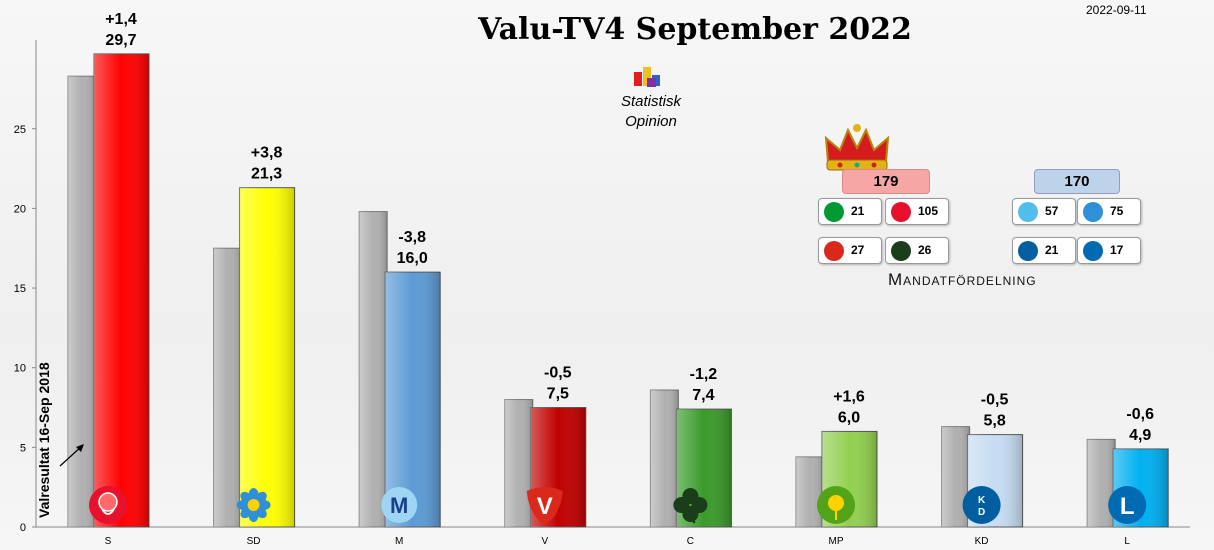  I want to click on kd-logo-icon: KD, so click(981, 505).